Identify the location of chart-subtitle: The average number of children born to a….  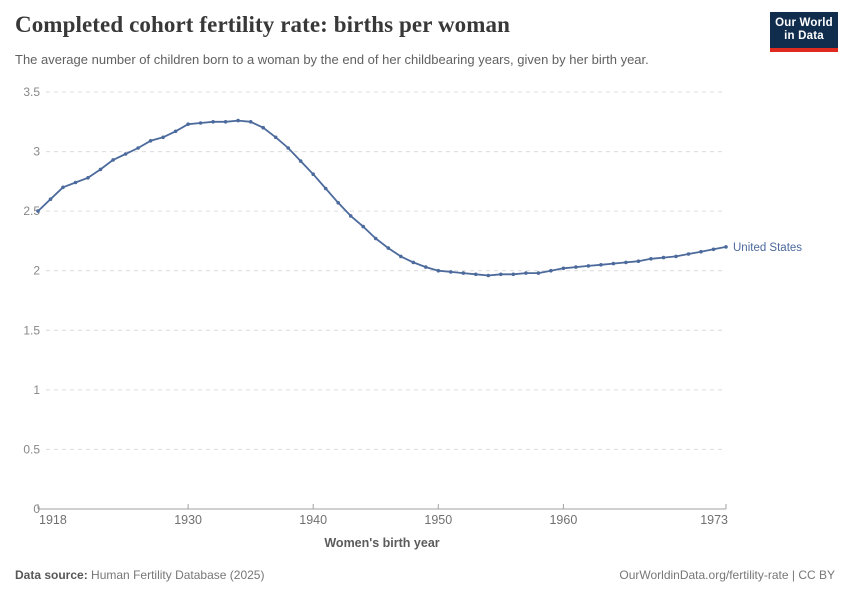
(332, 59).